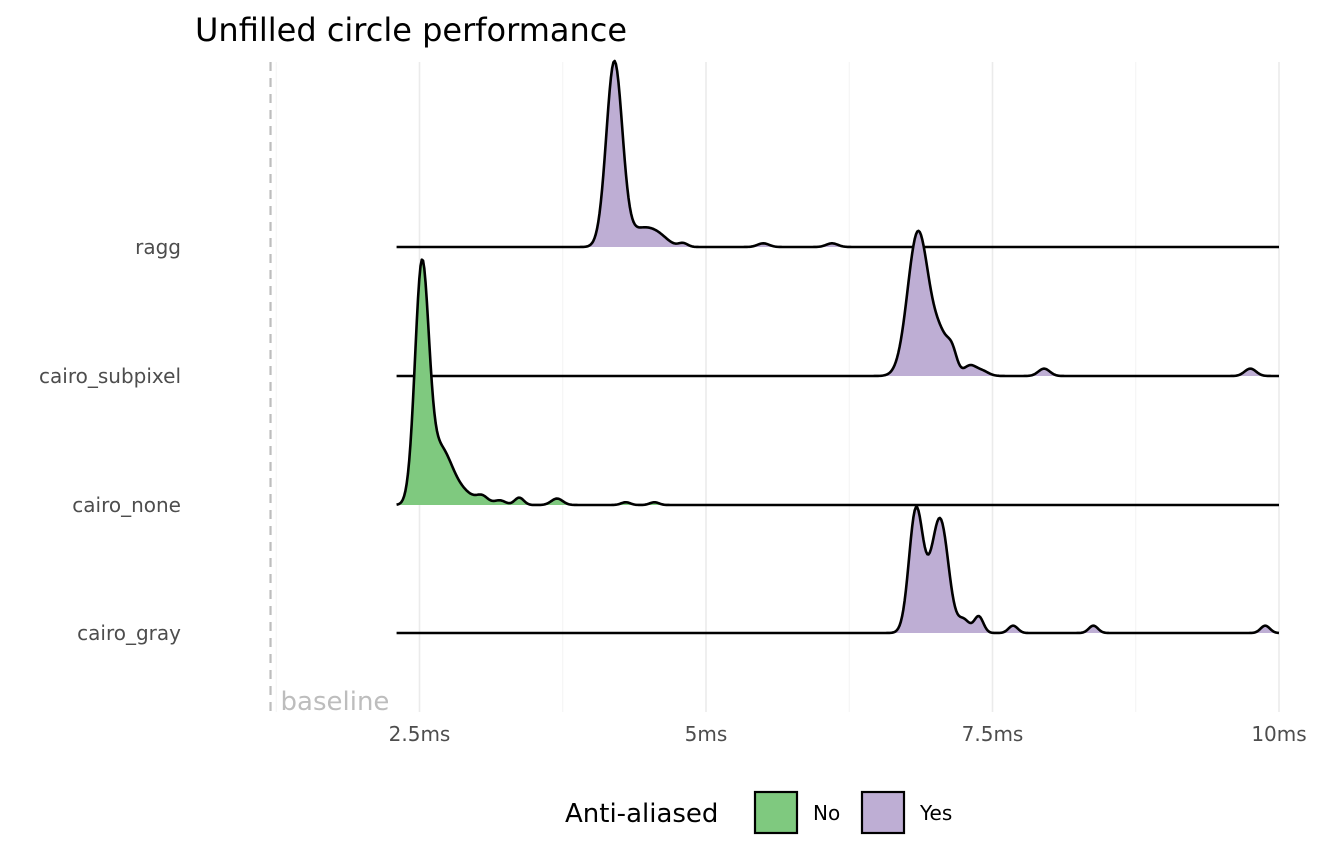 The image size is (1344, 865). I want to click on ridge-line-cairo_gray, so click(838, 570).